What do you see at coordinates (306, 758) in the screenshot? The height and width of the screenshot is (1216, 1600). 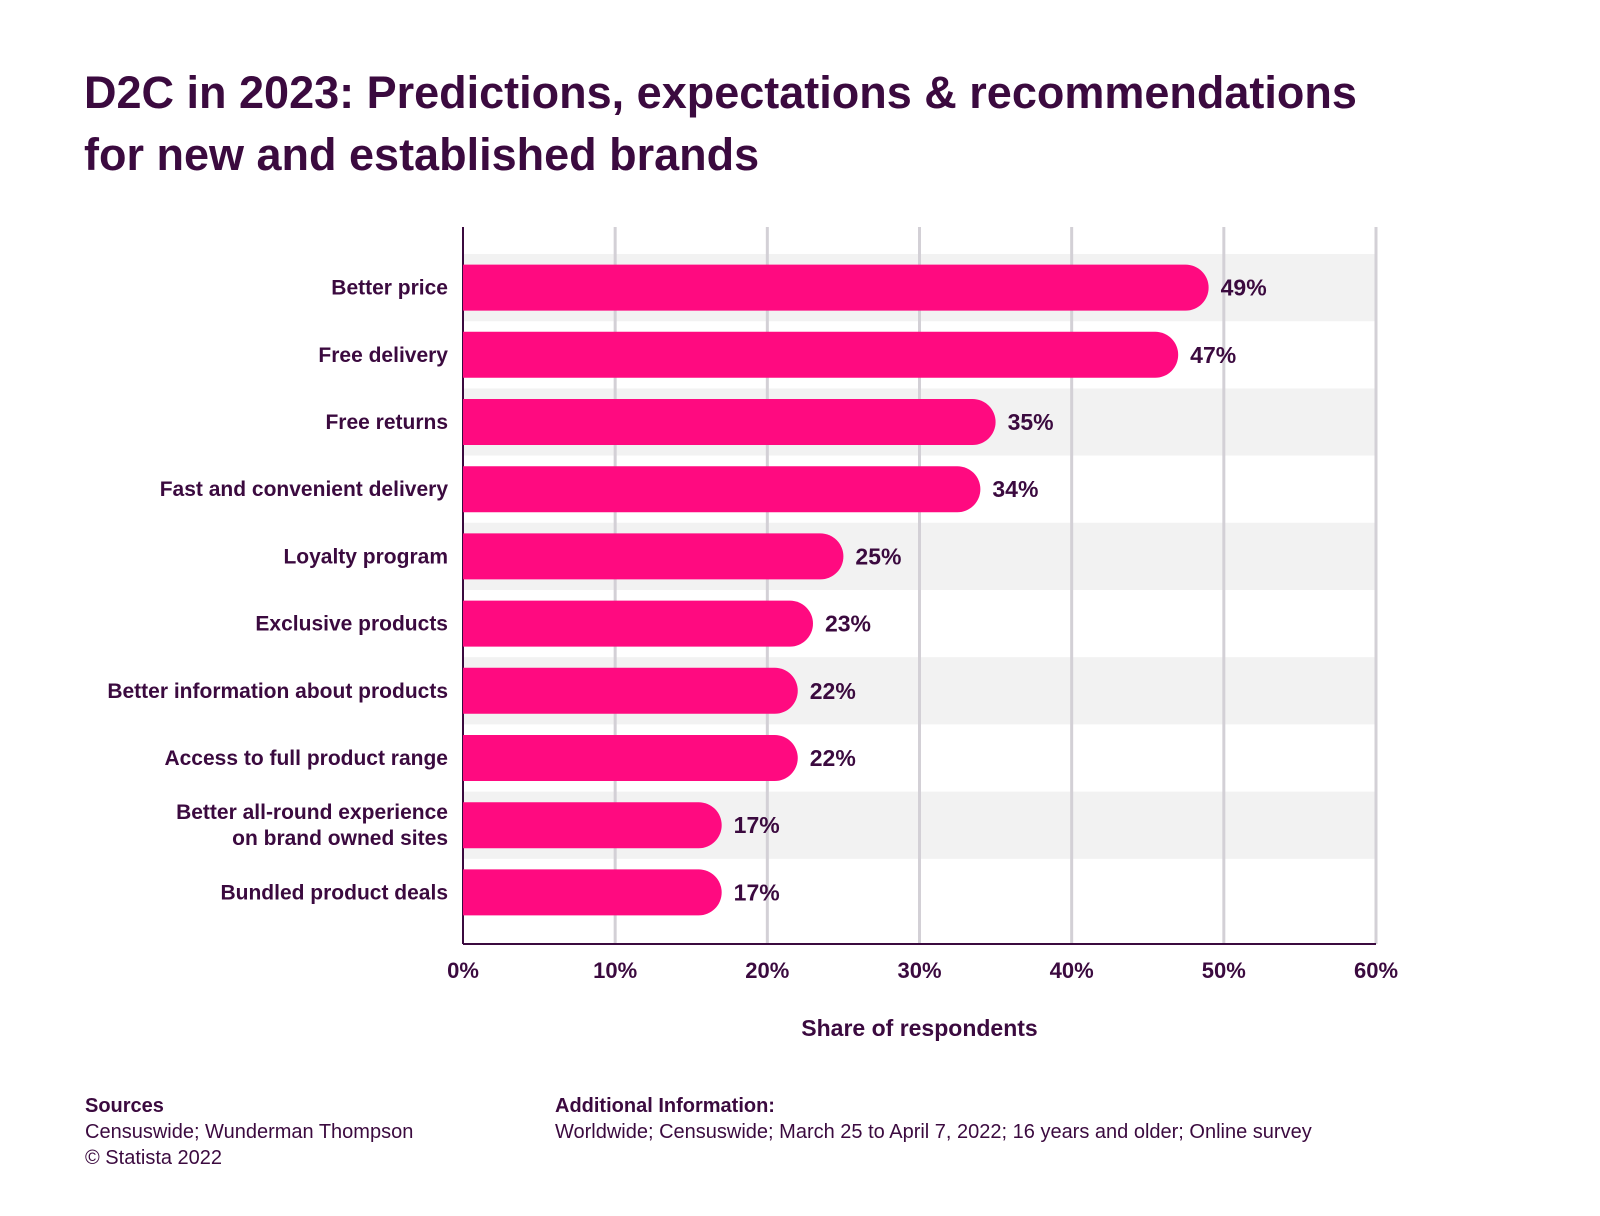 I see `category-label: Access to full product range` at bounding box center [306, 758].